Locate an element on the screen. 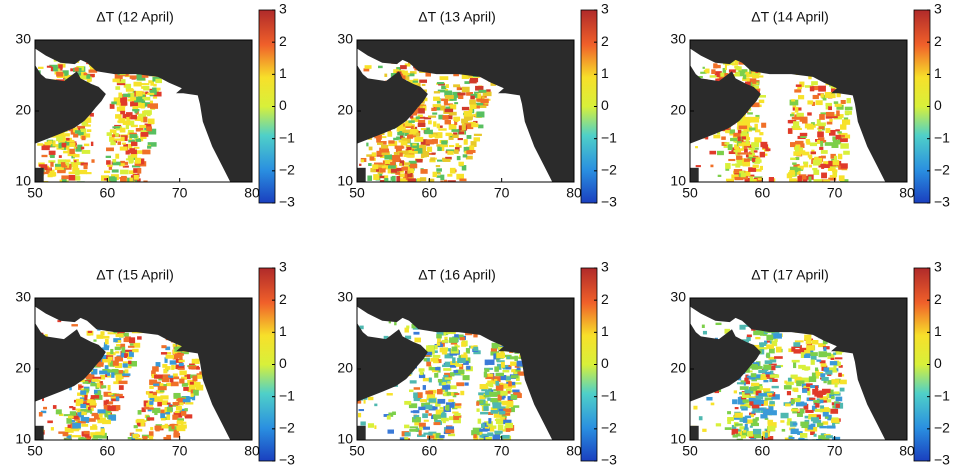  map-area is located at coordinates (465, 371).